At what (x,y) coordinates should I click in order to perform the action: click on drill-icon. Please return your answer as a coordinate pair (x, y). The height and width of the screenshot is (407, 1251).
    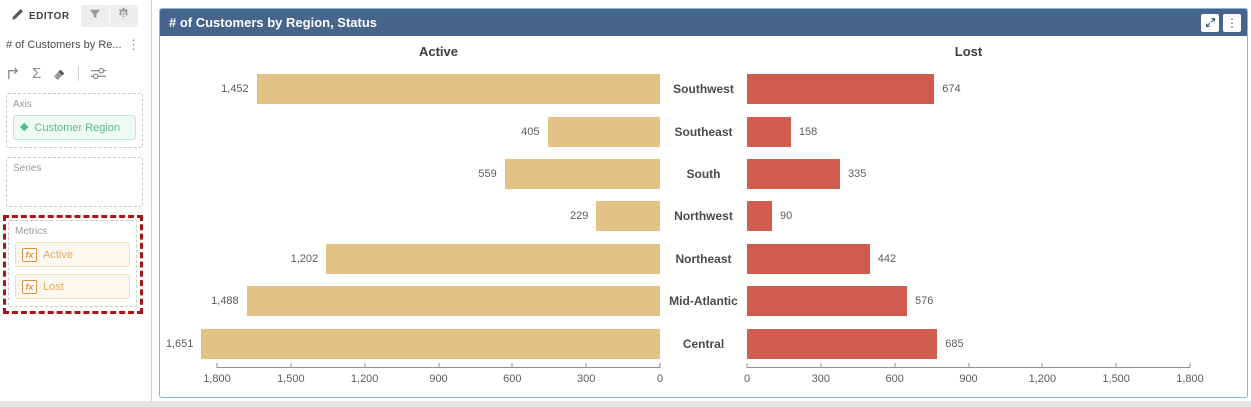
    Looking at the image, I should click on (13, 73).